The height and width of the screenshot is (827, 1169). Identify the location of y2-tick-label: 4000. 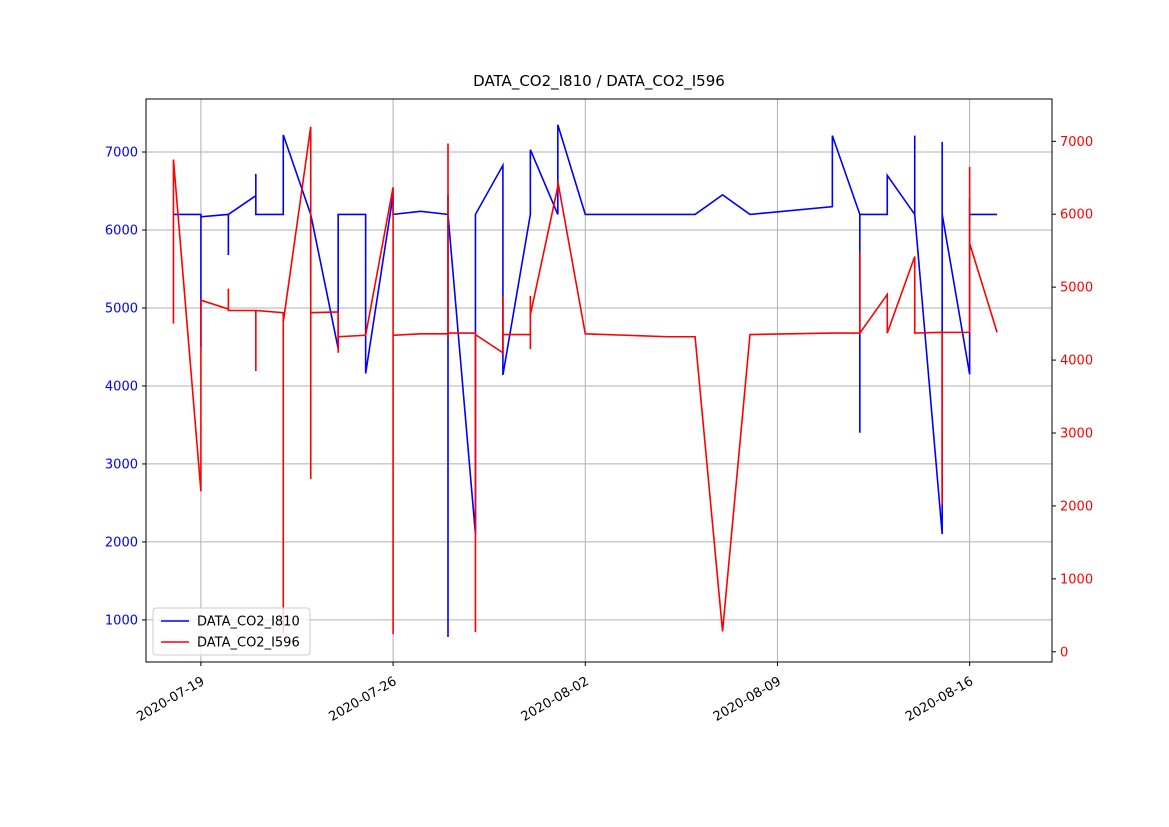
(1076, 361).